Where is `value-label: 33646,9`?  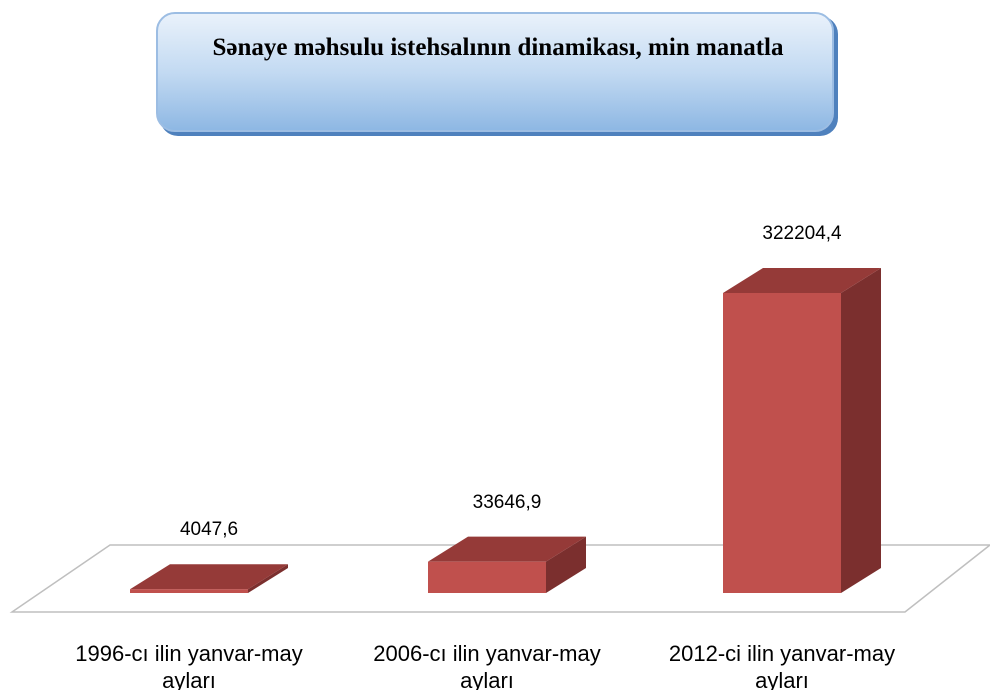 value-label: 33646,9 is located at coordinates (507, 502).